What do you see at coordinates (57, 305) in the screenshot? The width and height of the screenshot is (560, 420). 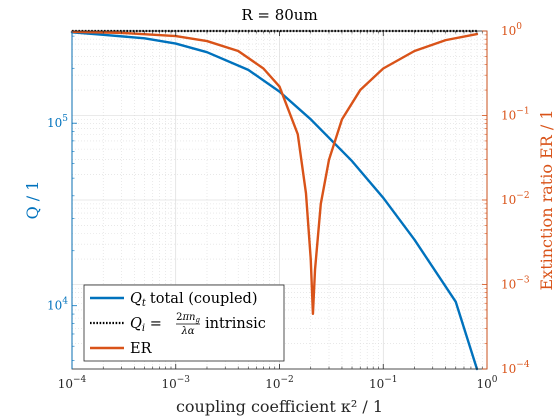 I see `y-left-tick-label: 10⁴` at bounding box center [57, 305].